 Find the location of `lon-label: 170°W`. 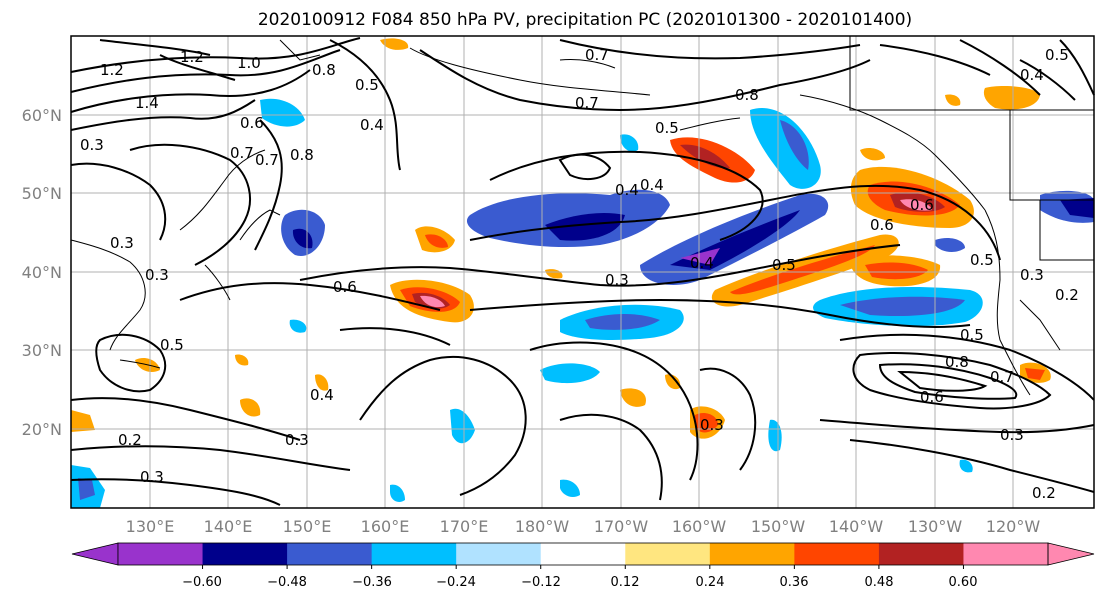

lon-label: 170°W is located at coordinates (621, 526).